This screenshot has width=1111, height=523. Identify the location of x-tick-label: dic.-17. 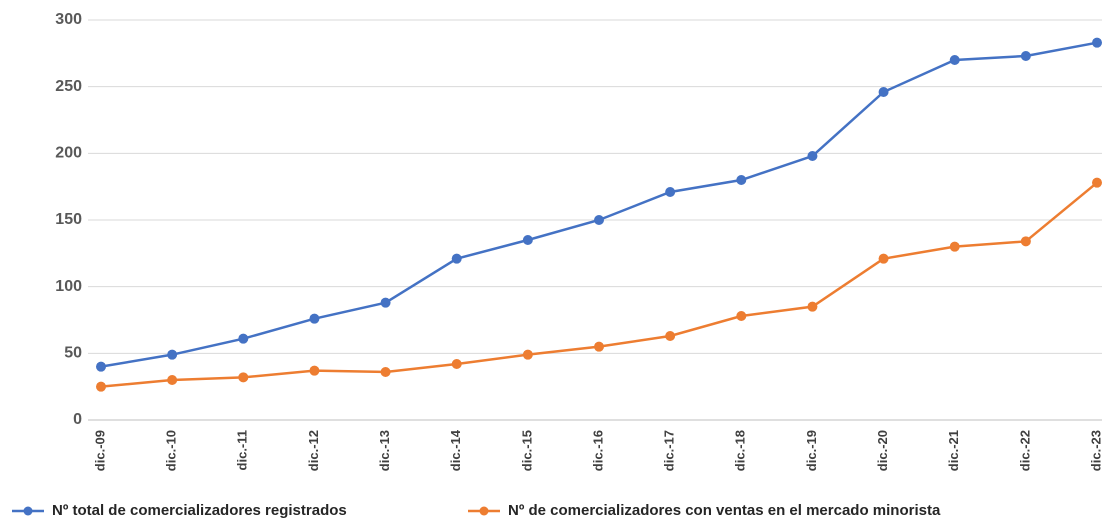
(669, 450).